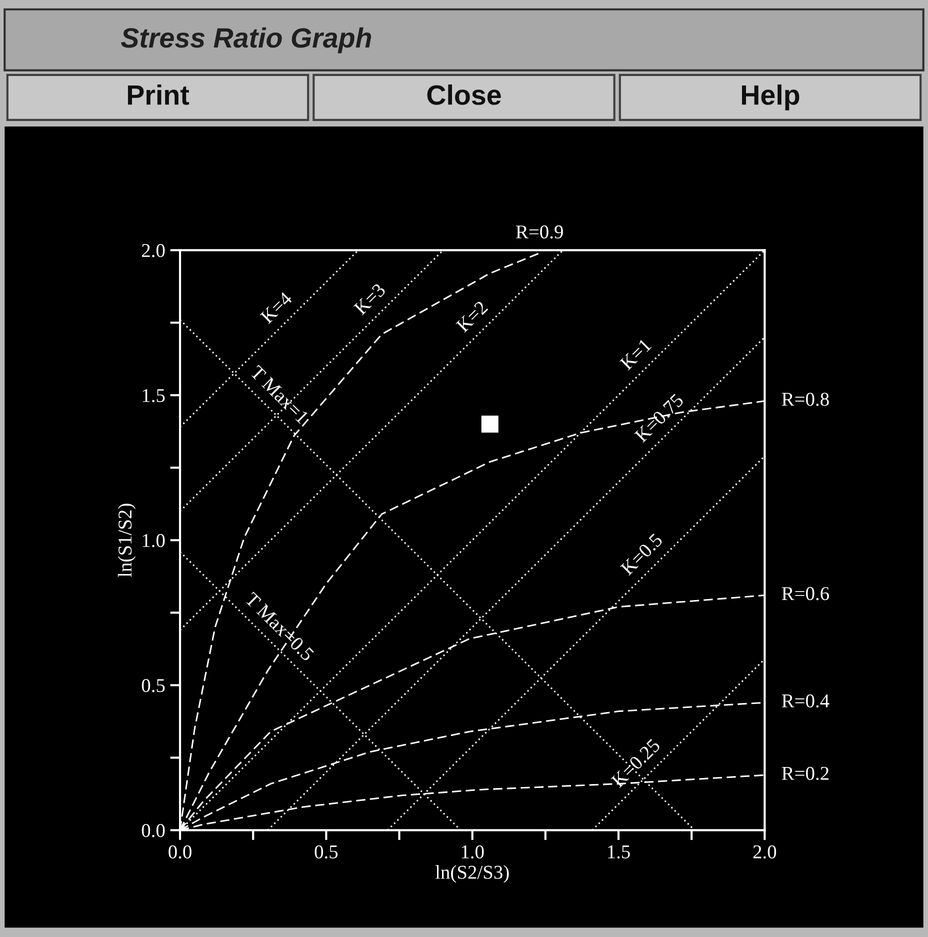 This screenshot has height=937, width=928. What do you see at coordinates (805, 773) in the screenshot?
I see `annotation: R=0.2` at bounding box center [805, 773].